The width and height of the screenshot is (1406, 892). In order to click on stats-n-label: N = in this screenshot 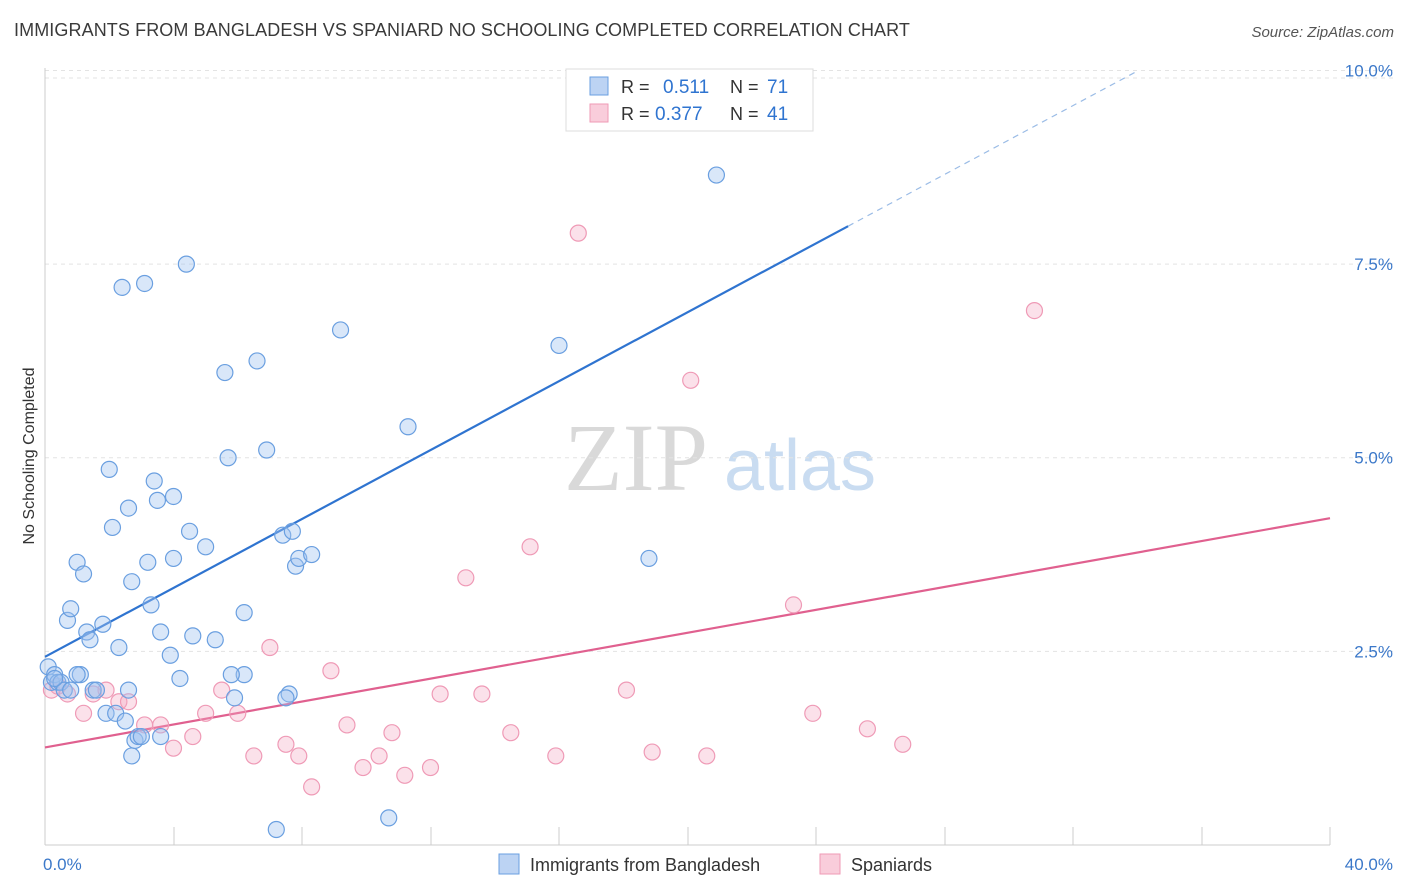, I will do `click(744, 87)`.